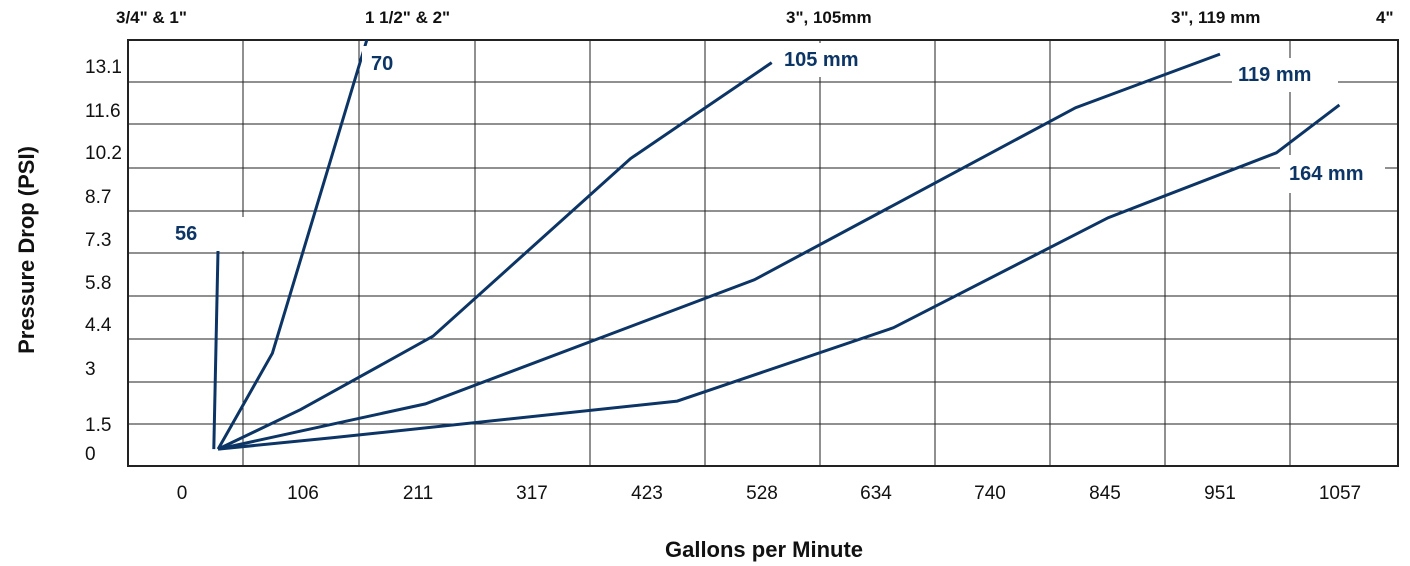  I want to click on x-tick-label: 106, so click(303, 493).